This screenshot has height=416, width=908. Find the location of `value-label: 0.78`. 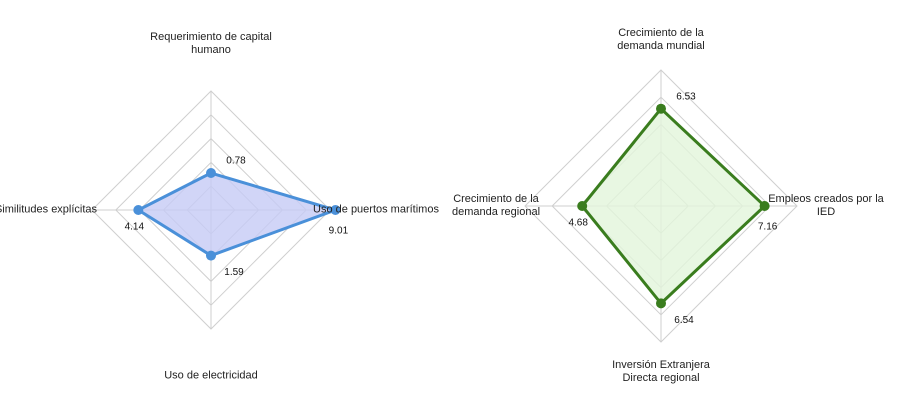

value-label: 0.78 is located at coordinates (236, 161).